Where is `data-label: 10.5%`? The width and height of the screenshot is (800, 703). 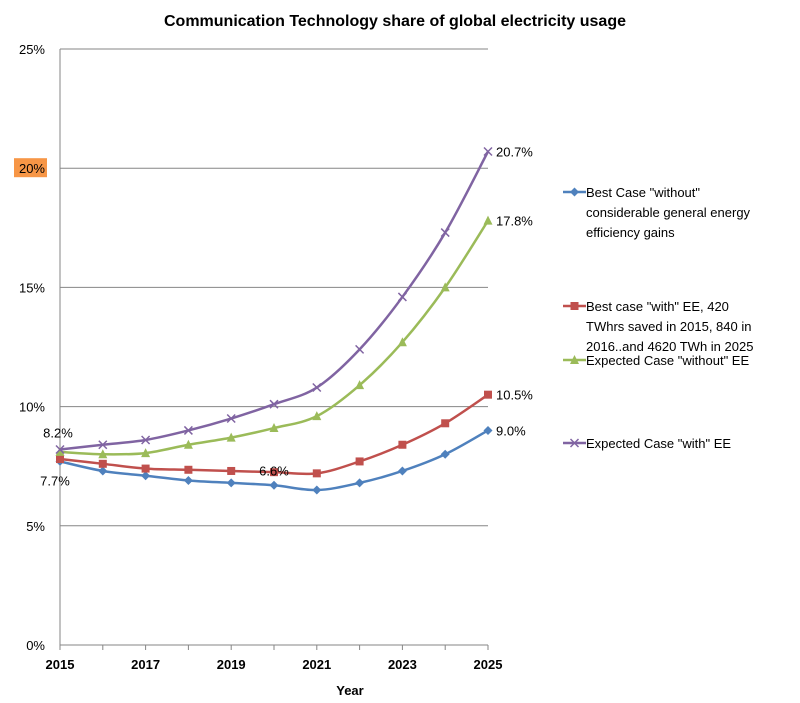
data-label: 10.5% is located at coordinates (514, 395).